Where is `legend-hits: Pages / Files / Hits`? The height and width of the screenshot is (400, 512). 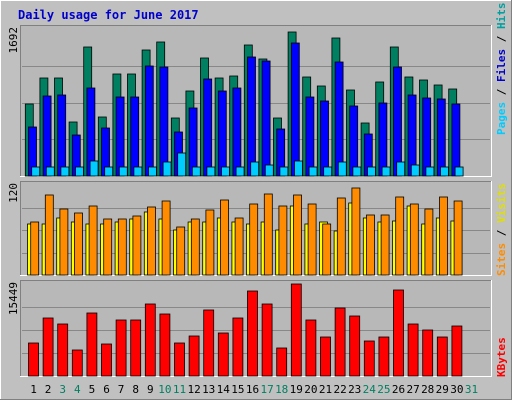 legend-hits: Pages / Files / Hits is located at coordinates (501, 69).